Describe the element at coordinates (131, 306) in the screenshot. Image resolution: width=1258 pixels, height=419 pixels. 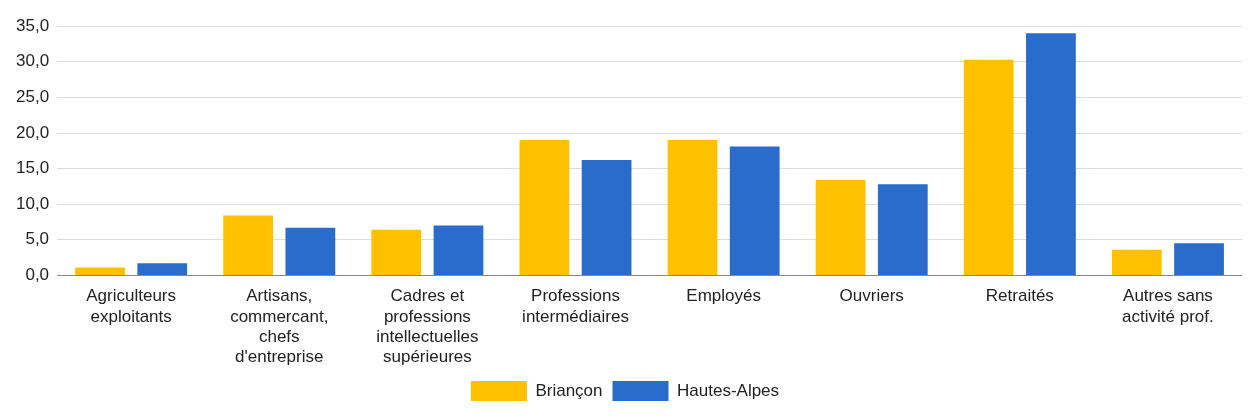
I see `x-tick-label: Agriculteurs exploitants` at that location.